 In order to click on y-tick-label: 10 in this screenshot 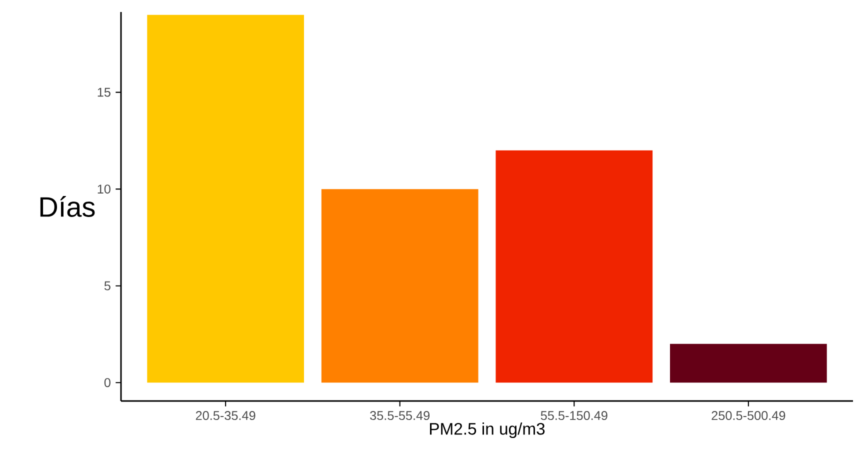, I will do `click(104, 189)`.